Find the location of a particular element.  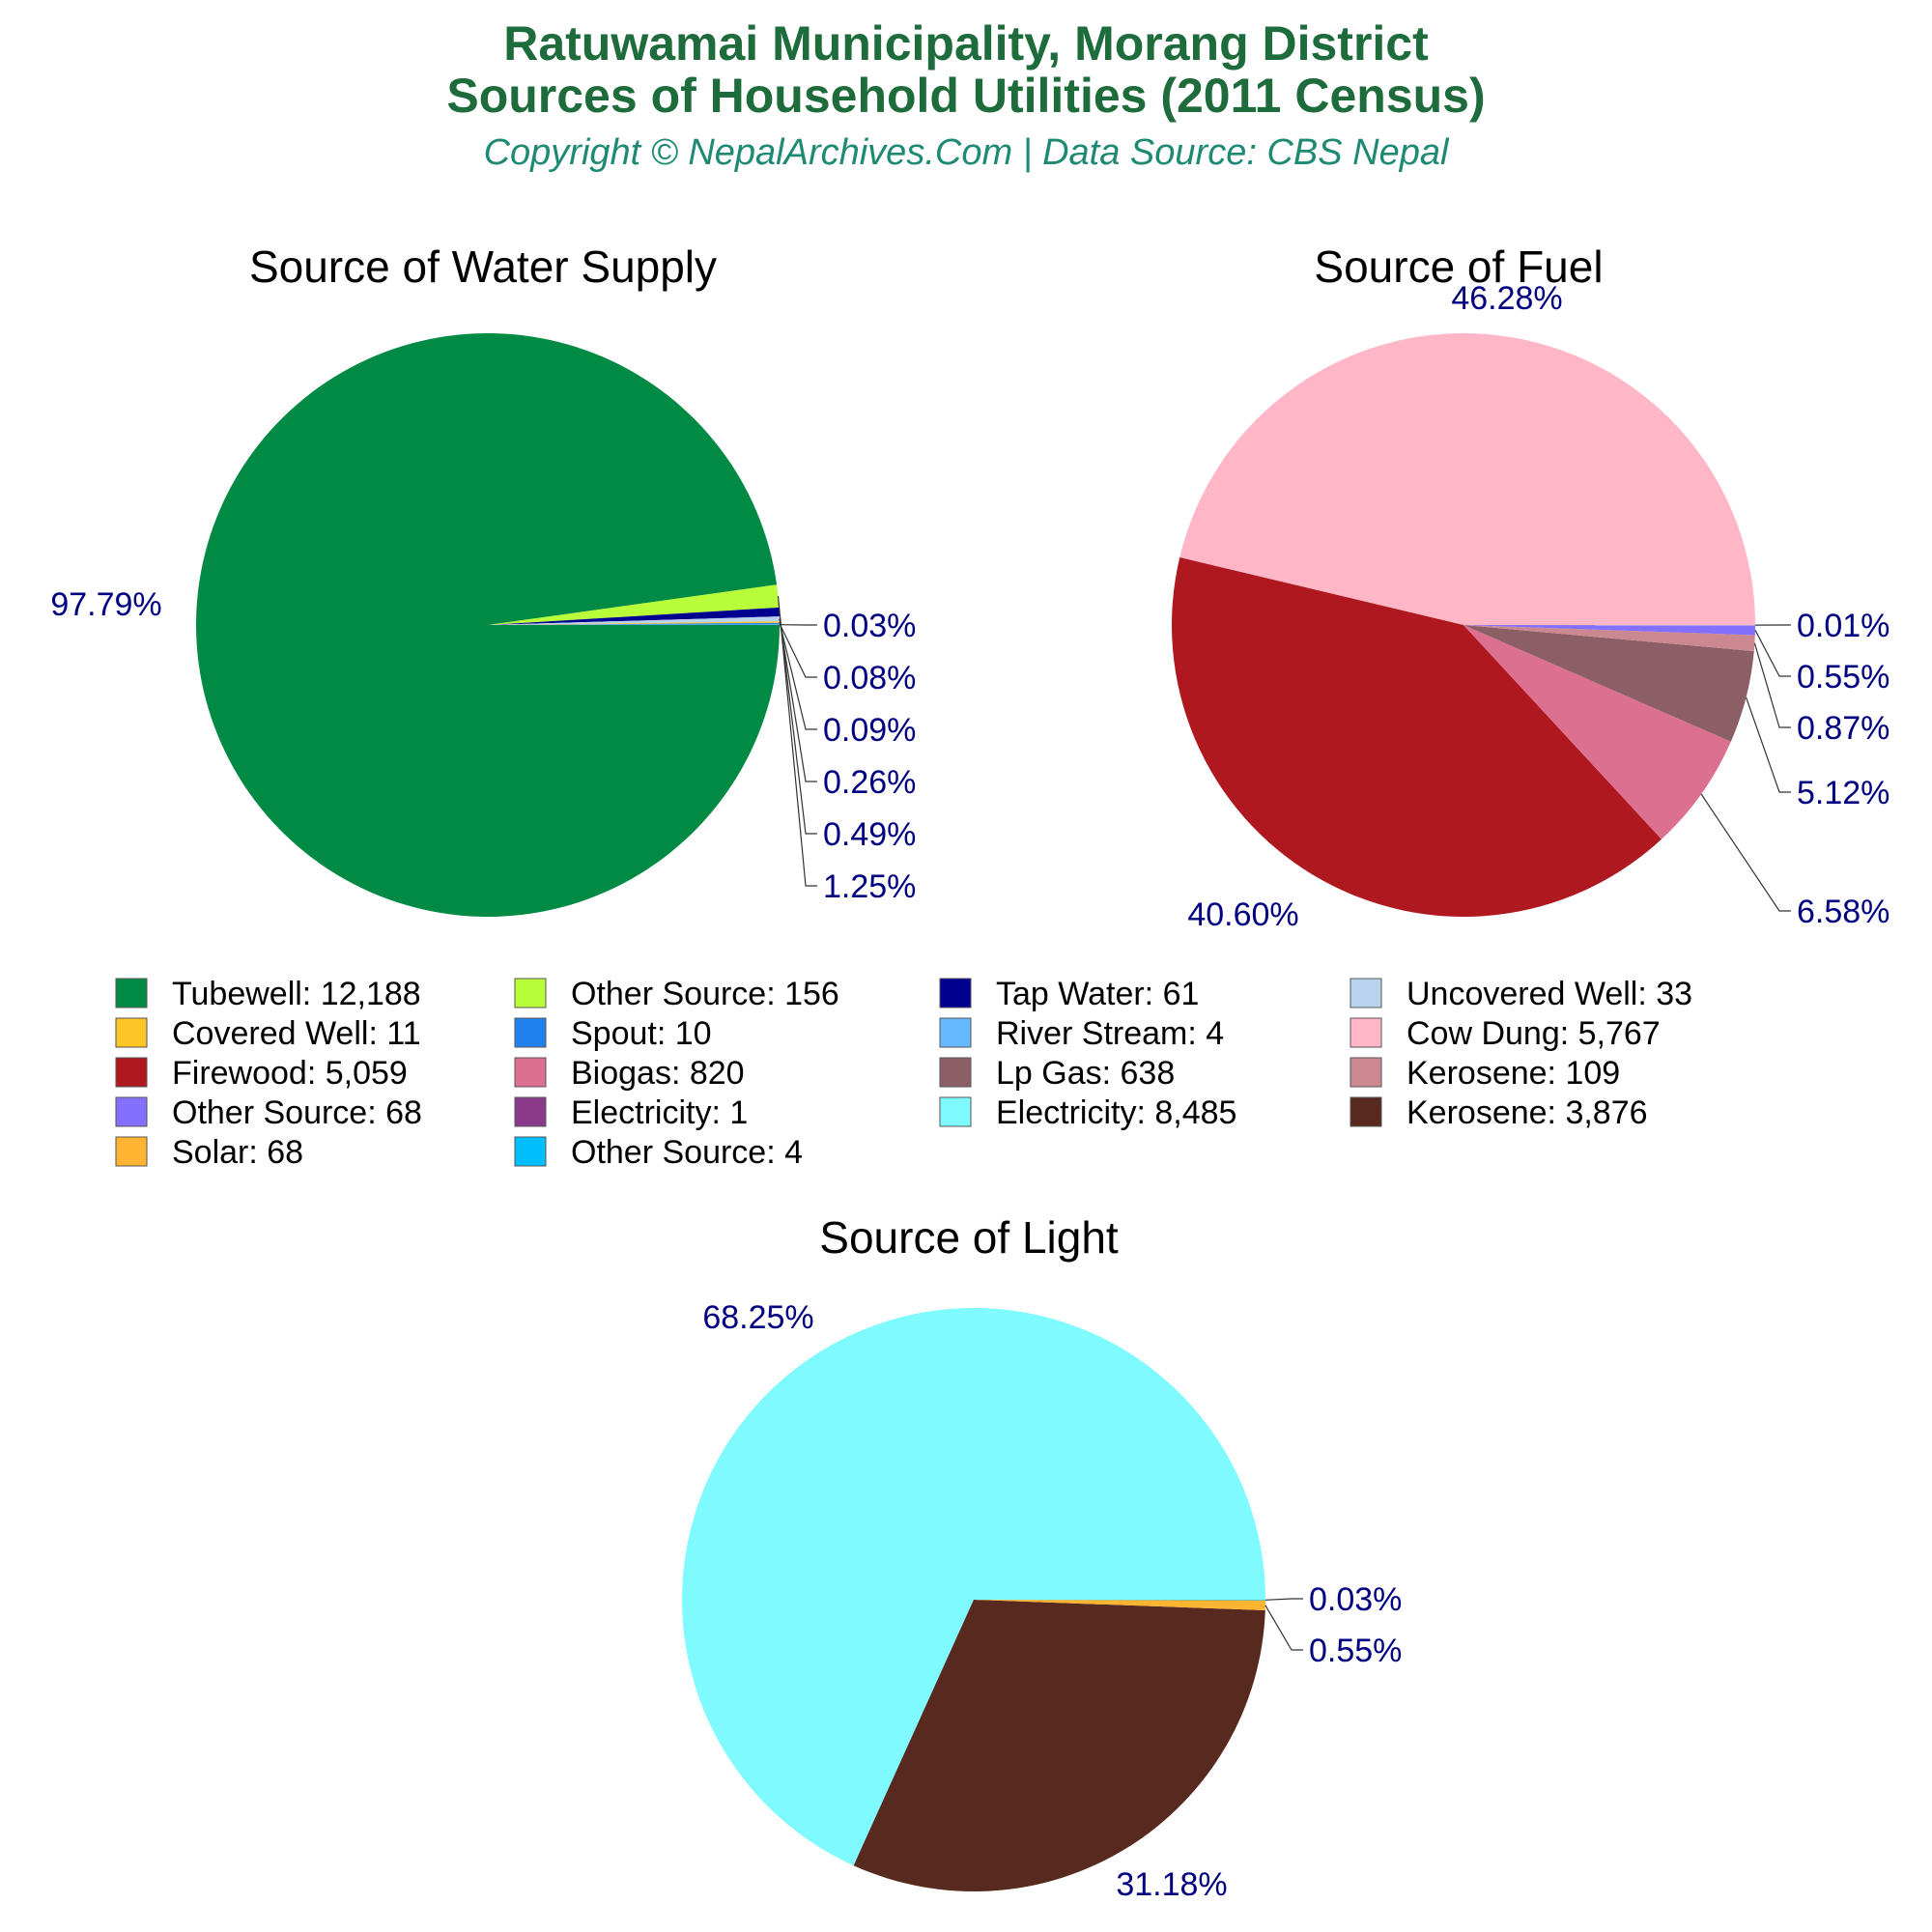

water-leader-other-source is located at coordinates (797, 741).